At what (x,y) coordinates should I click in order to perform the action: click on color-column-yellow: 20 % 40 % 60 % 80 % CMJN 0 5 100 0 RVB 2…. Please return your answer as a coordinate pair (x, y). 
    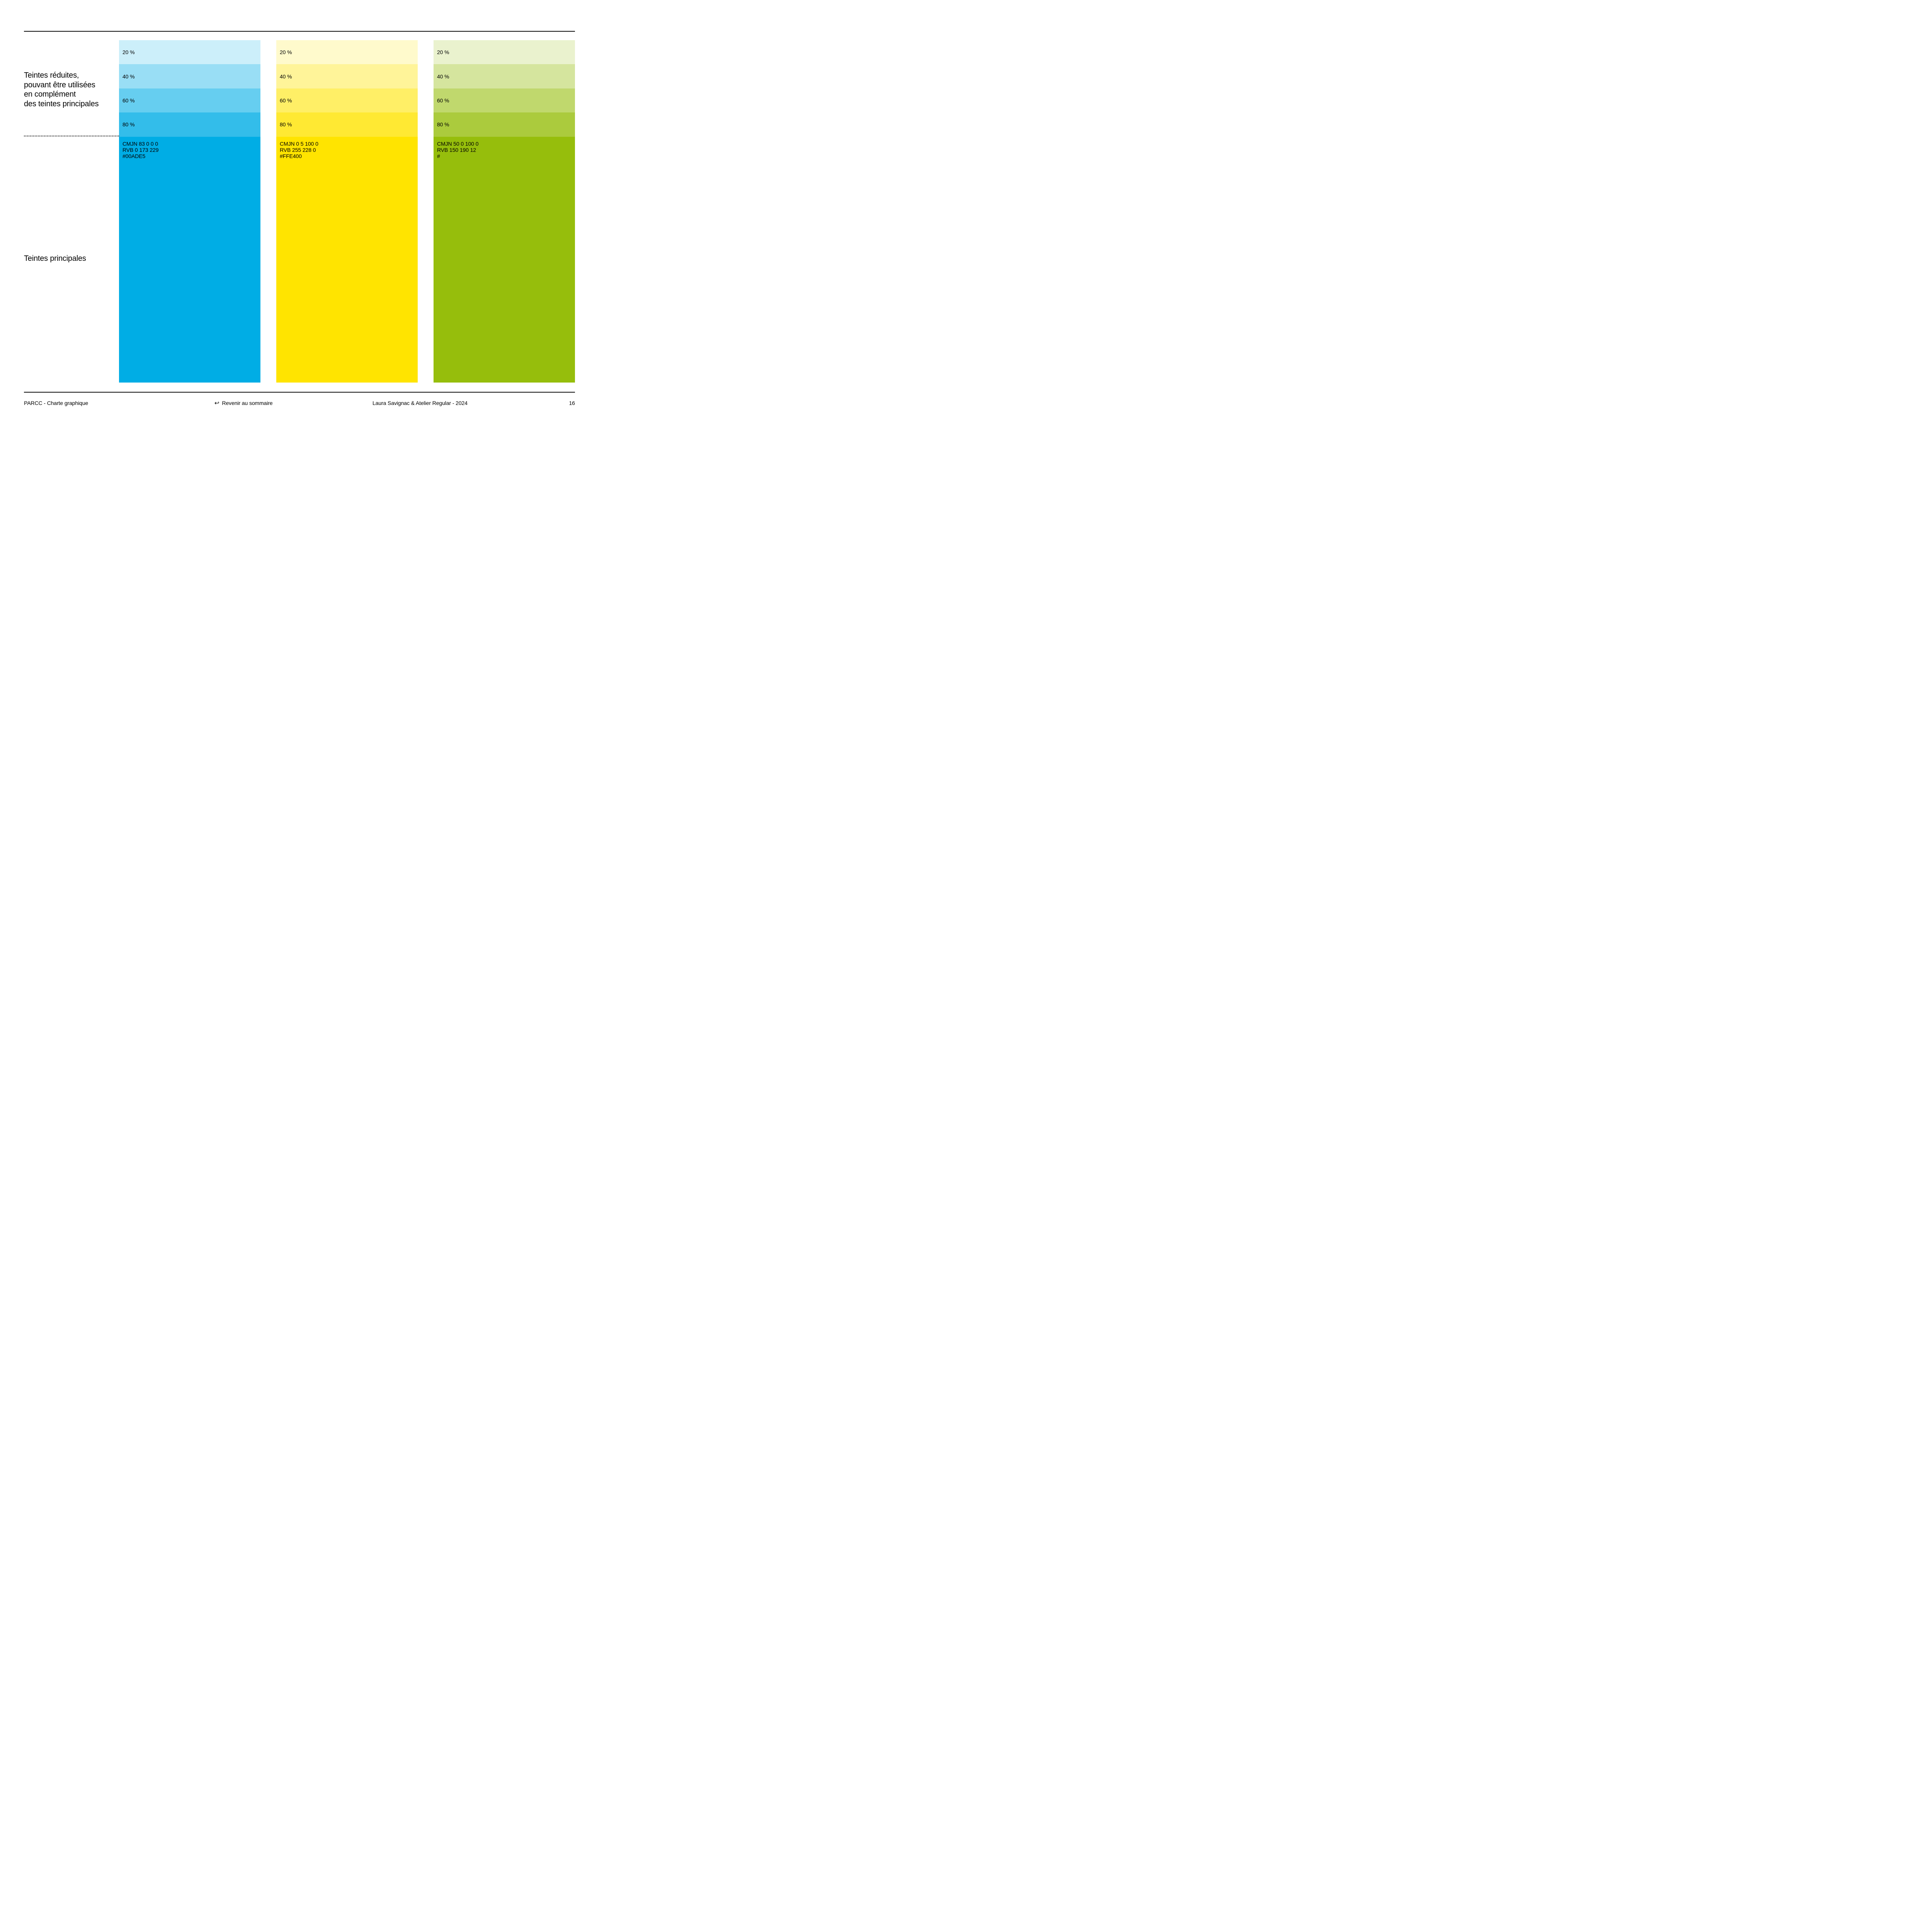
    Looking at the image, I should click on (347, 212).